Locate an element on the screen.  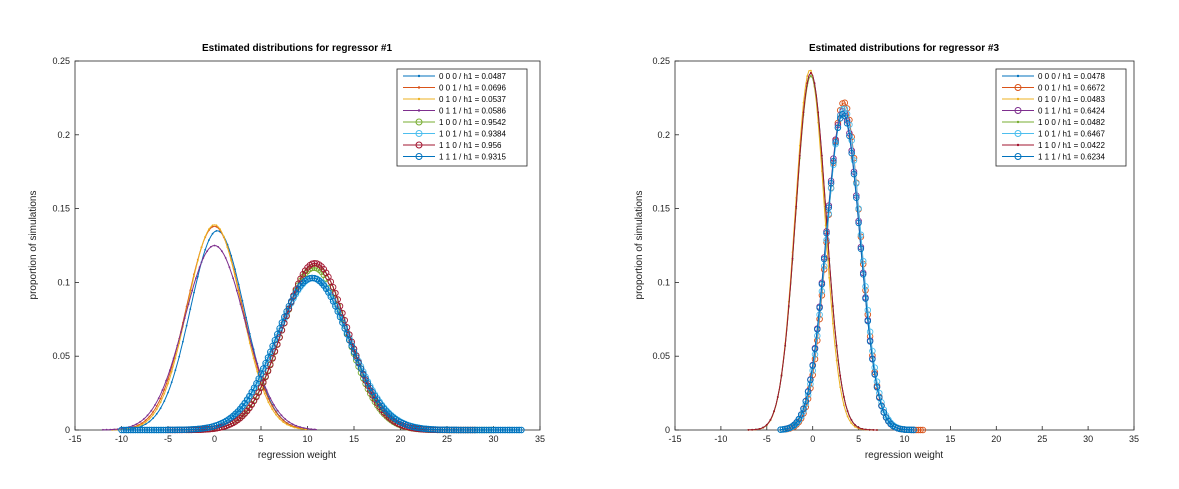
y-tick-label: 0 is located at coordinates (67, 430).